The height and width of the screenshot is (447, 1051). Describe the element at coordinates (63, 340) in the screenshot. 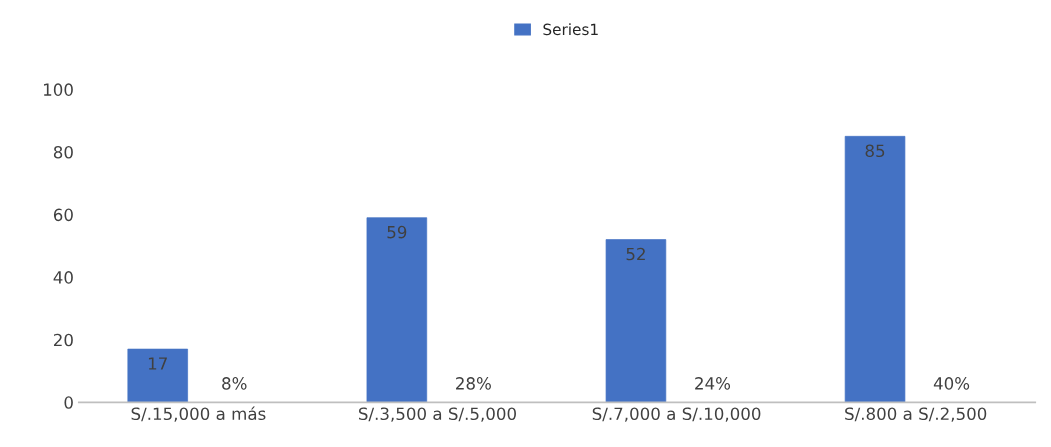

I see `y-tick-label: 20` at that location.